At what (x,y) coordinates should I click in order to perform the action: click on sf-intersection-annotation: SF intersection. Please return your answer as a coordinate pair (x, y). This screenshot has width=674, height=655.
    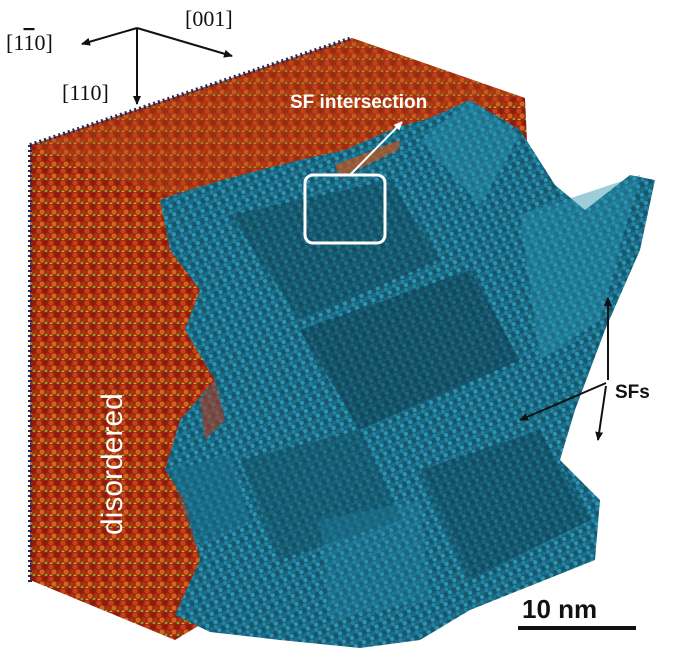
    Looking at the image, I should click on (358, 168).